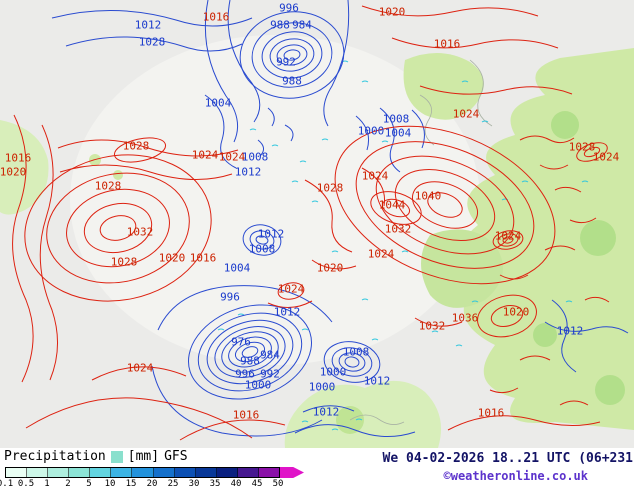 The image size is (634, 490). What do you see at coordinates (292, 472) in the screenshot?
I see `legend-colorbar-arrow` at bounding box center [292, 472].